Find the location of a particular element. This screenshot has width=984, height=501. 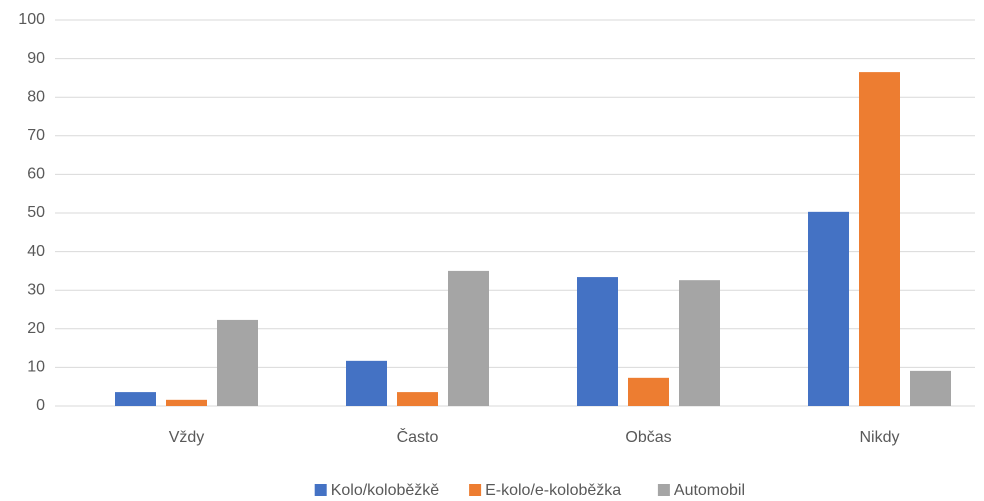

legend-label: Kolo/koloběžkě is located at coordinates (385, 490).